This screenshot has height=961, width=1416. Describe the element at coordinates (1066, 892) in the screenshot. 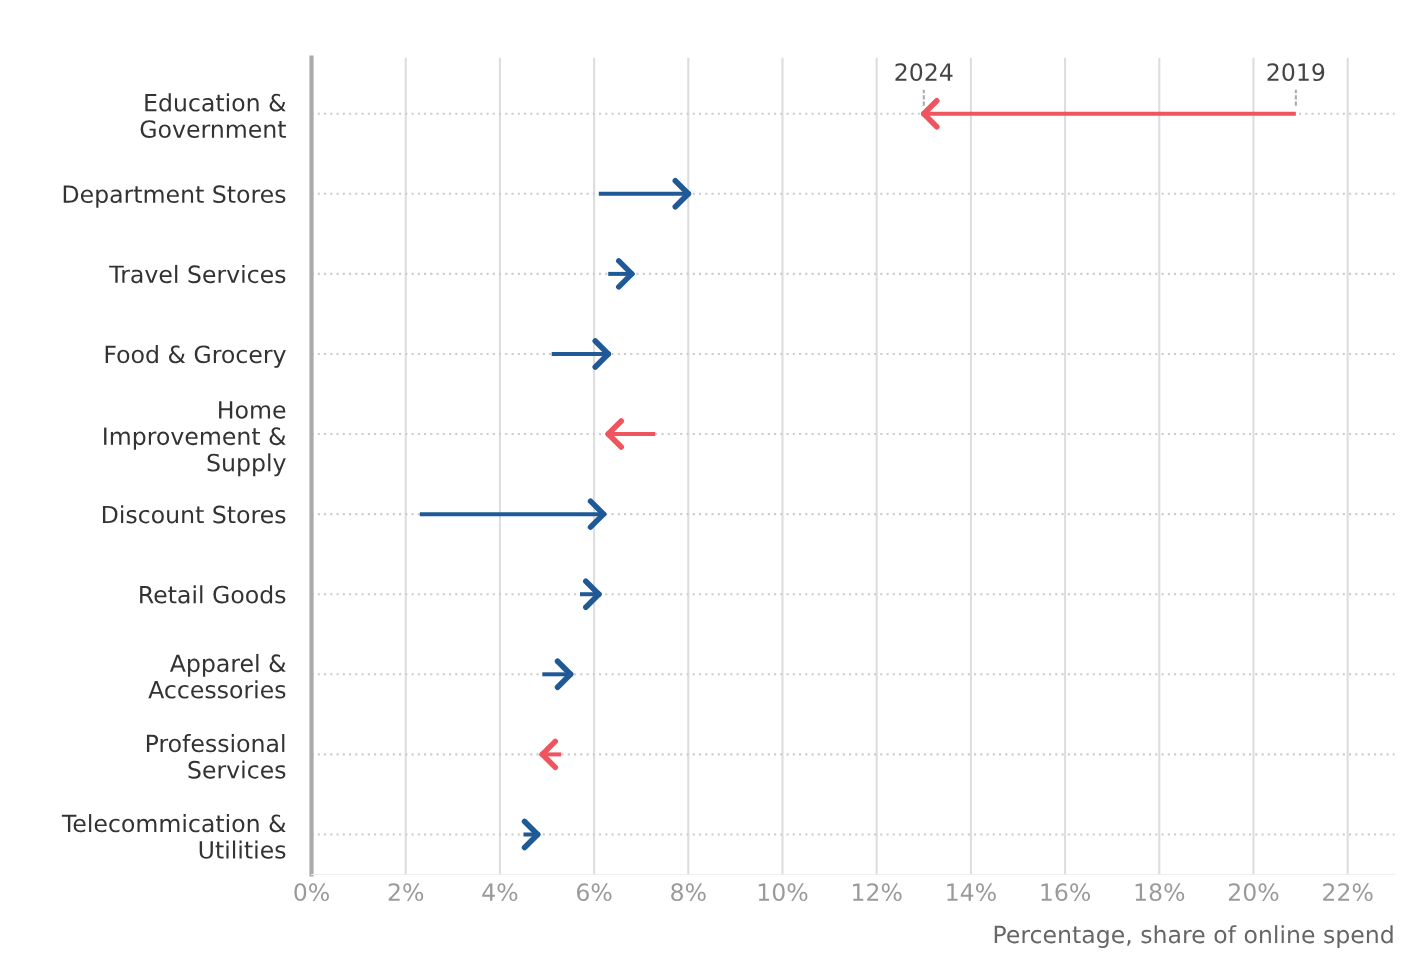

I see `x-tick-label: 16%` at that location.